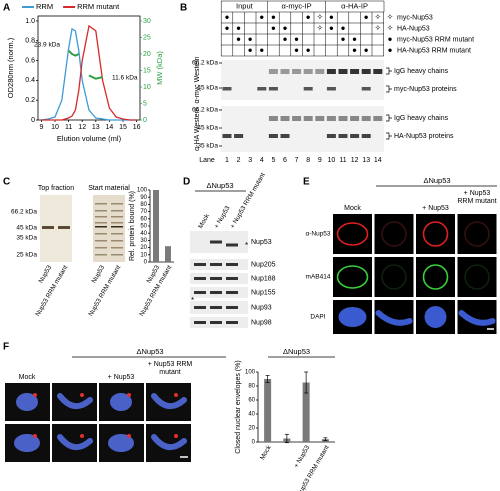 Image resolution: width=500 pixels, height=491 pixels. Describe the element at coordinates (109, 188) in the screenshot. I see `gel-header: Start material` at that location.